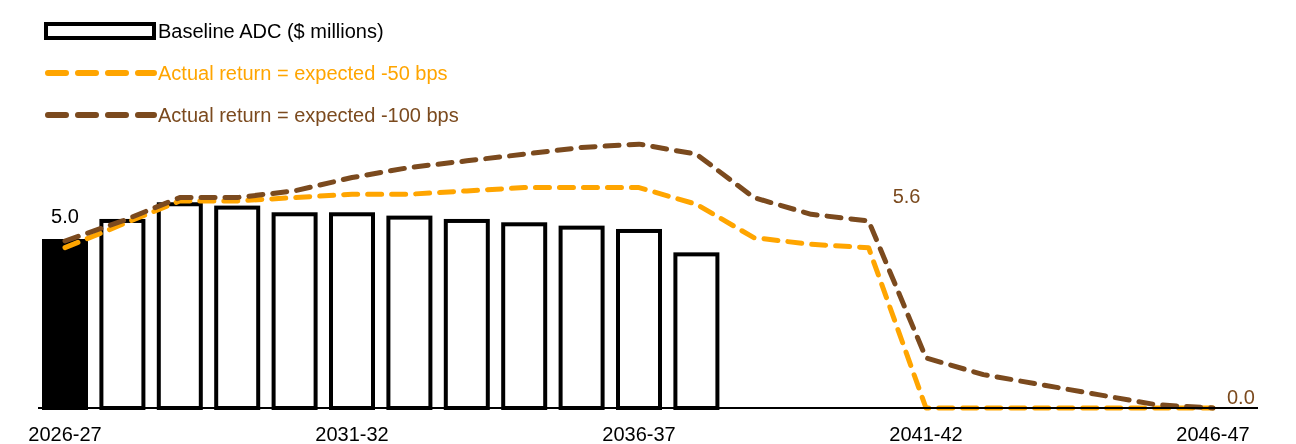 This screenshot has height=444, width=1296. What do you see at coordinates (639, 433) in the screenshot?
I see `x-tick-label: 2036-37` at bounding box center [639, 433].